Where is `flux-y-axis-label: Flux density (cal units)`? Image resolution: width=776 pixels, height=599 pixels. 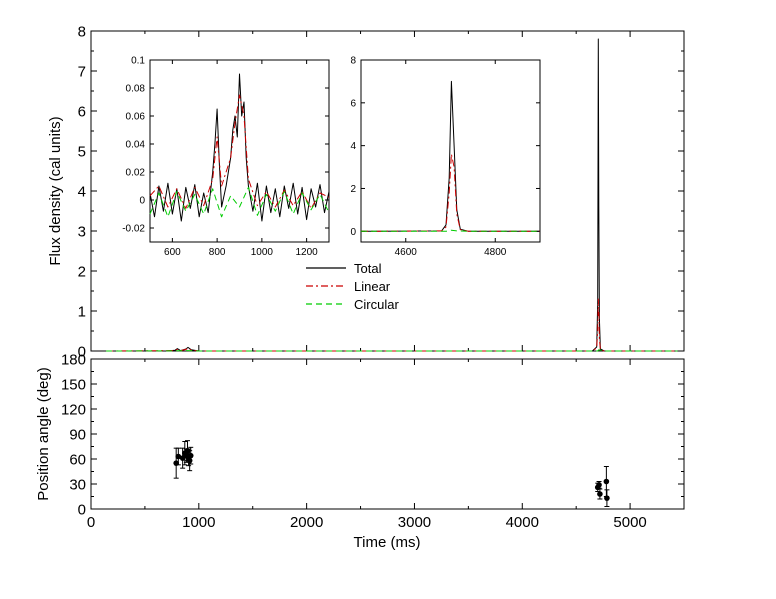
flux-y-axis-label: Flux density (cal units) is located at coordinates (55, 190).